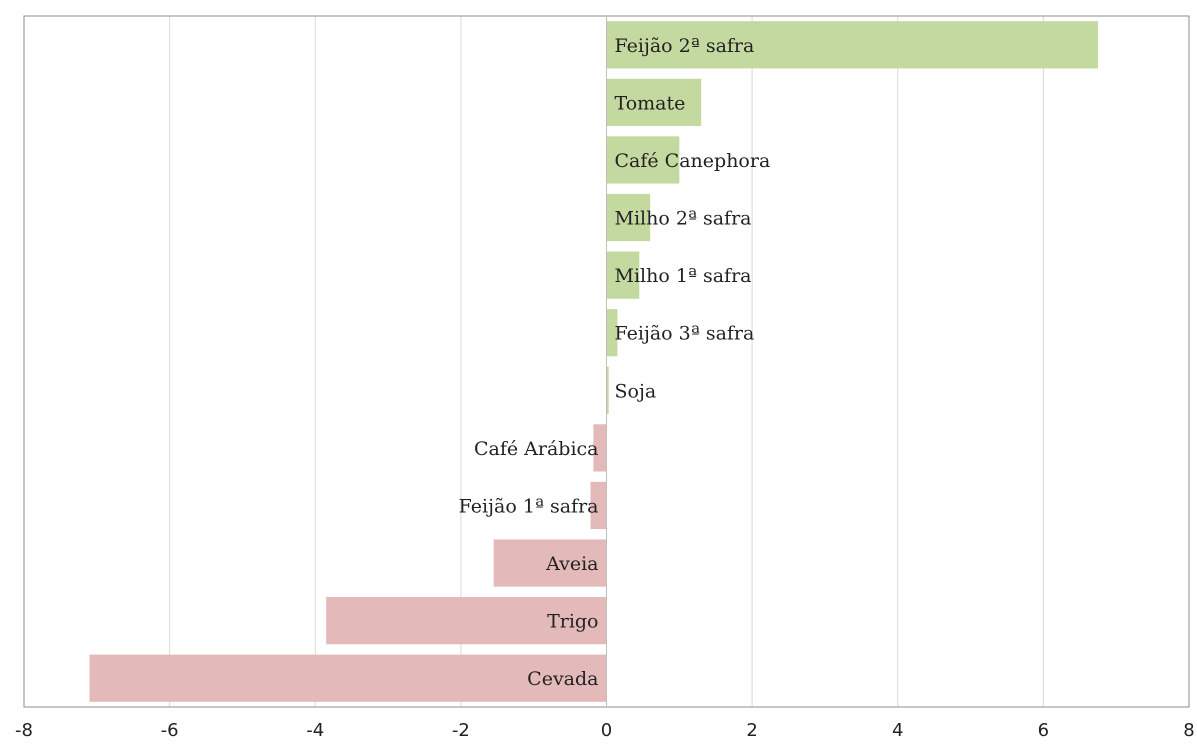  What do you see at coordinates (170, 730) in the screenshot?
I see `x-tick-label: -6` at bounding box center [170, 730].